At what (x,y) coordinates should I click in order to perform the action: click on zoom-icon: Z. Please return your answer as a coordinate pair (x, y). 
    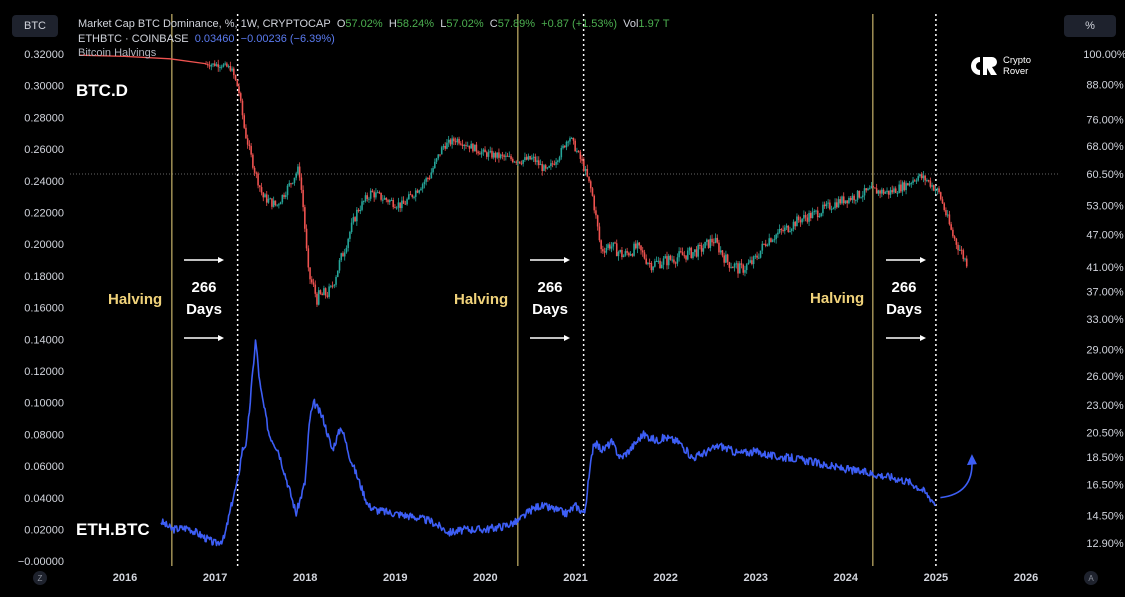
    Looking at the image, I should click on (40, 578).